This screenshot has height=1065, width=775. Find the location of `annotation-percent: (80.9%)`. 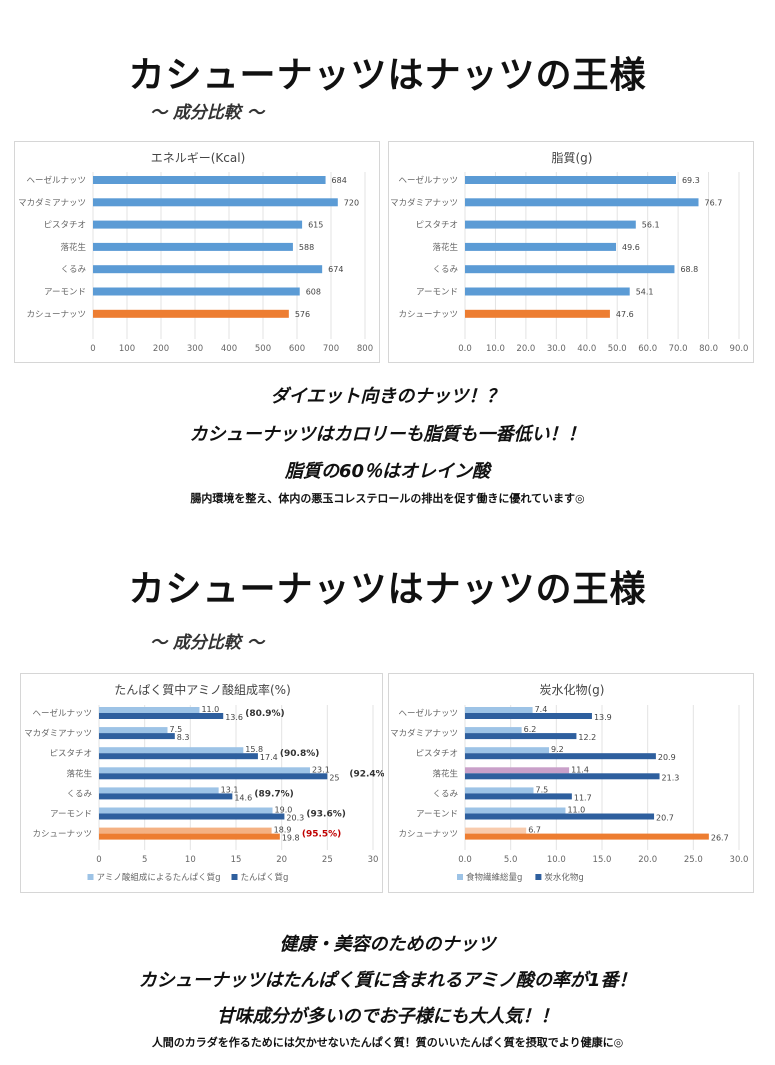

annotation-percent: (80.9%) is located at coordinates (264, 714).